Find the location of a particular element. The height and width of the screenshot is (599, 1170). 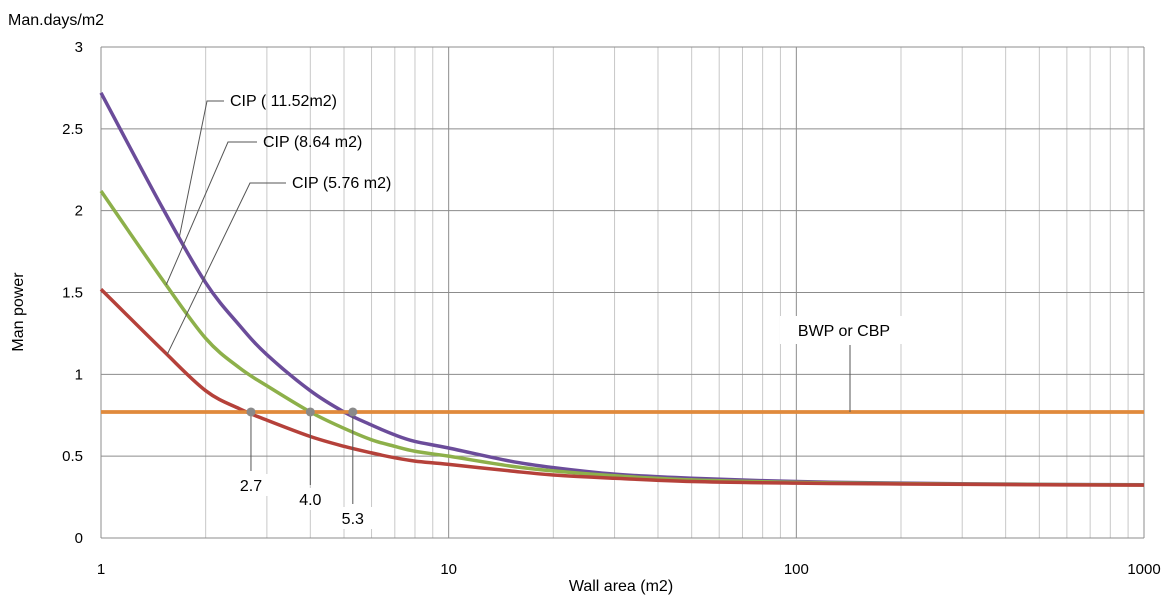

x-tick-label: 1 is located at coordinates (101, 569).